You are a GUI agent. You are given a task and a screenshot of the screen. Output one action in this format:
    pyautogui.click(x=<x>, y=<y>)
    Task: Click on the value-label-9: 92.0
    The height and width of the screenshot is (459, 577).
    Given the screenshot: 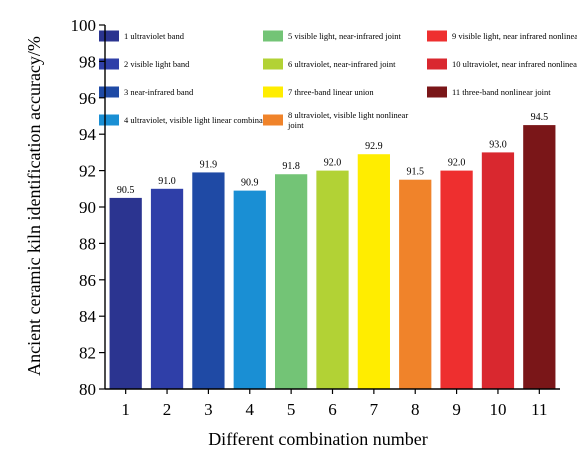 What is the action you would take?
    pyautogui.click(x=457, y=163)
    